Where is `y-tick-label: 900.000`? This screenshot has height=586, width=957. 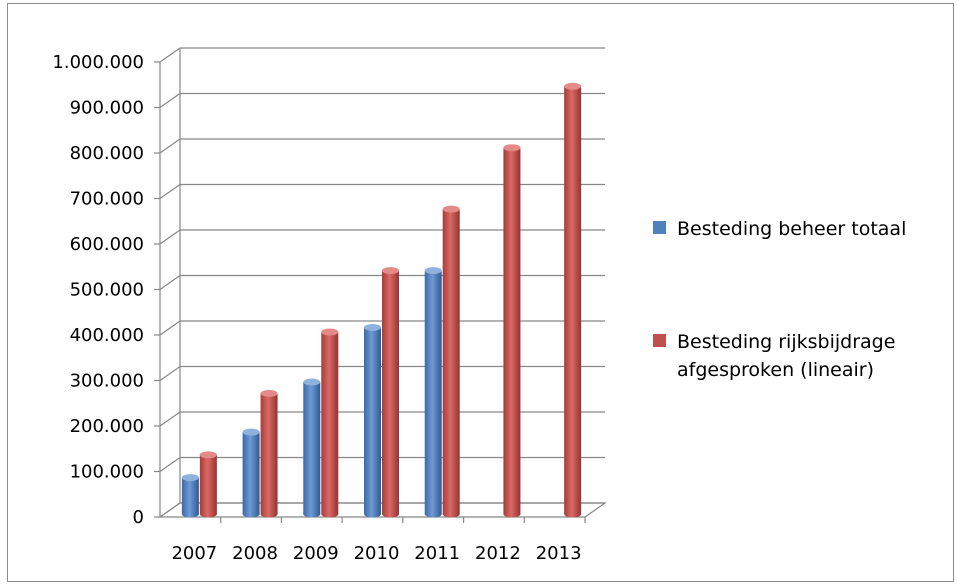 y-tick-label: 900.000 is located at coordinates (107, 108).